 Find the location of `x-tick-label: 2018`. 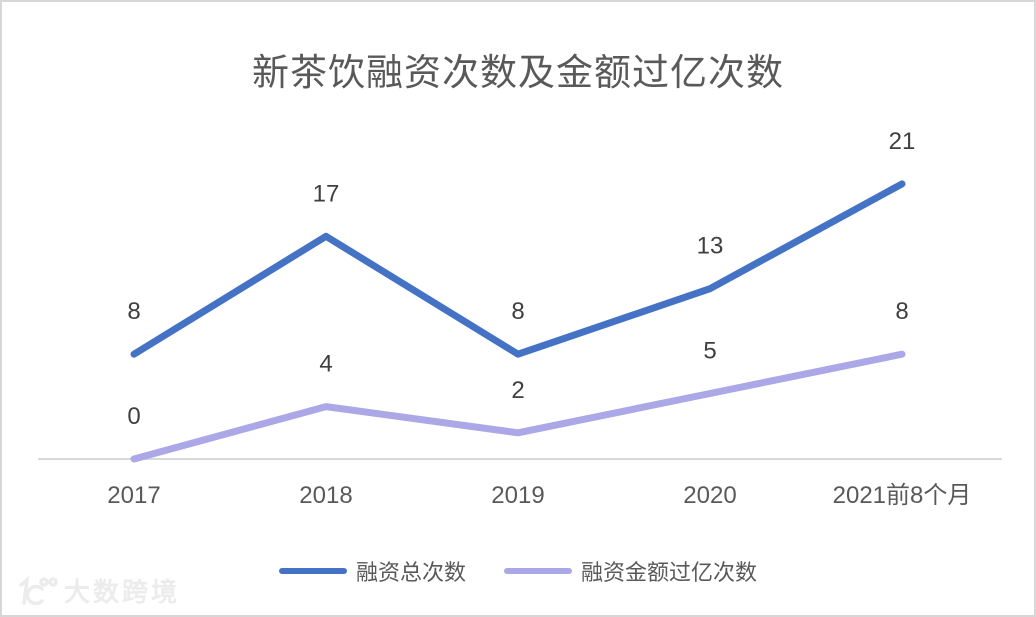

x-tick-label: 2018 is located at coordinates (325, 495).